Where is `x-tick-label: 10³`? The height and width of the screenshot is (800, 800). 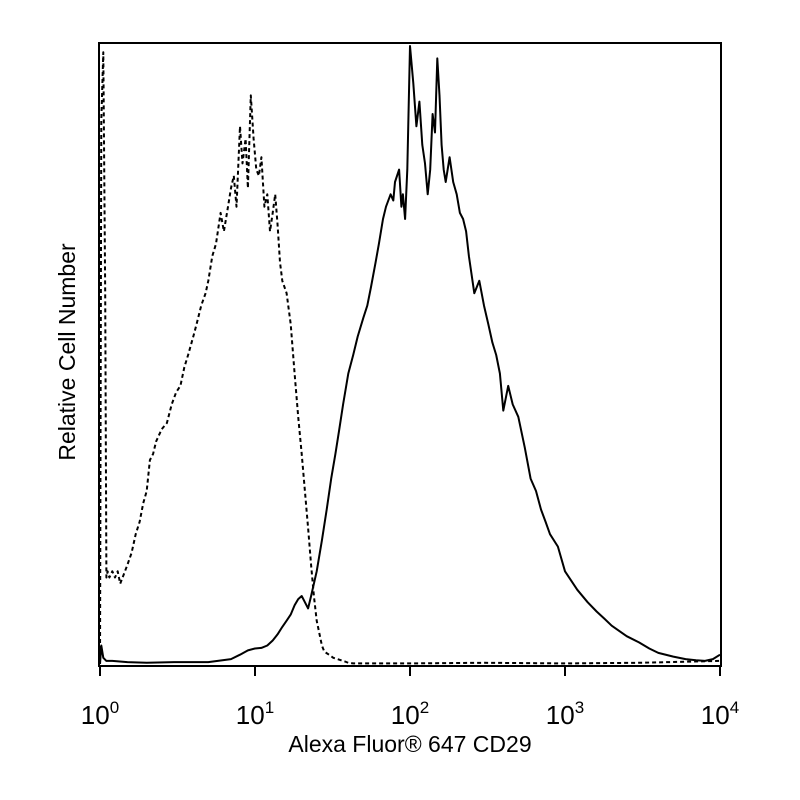 x-tick-label: 10³ is located at coordinates (565, 714).